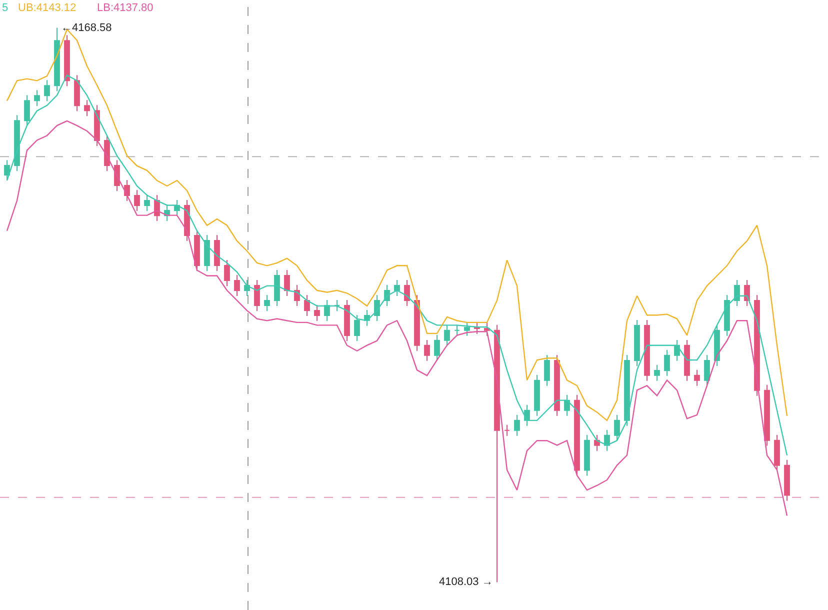  What do you see at coordinates (125, 8) in the screenshot?
I see `text: LB:4137.80` at bounding box center [125, 8].